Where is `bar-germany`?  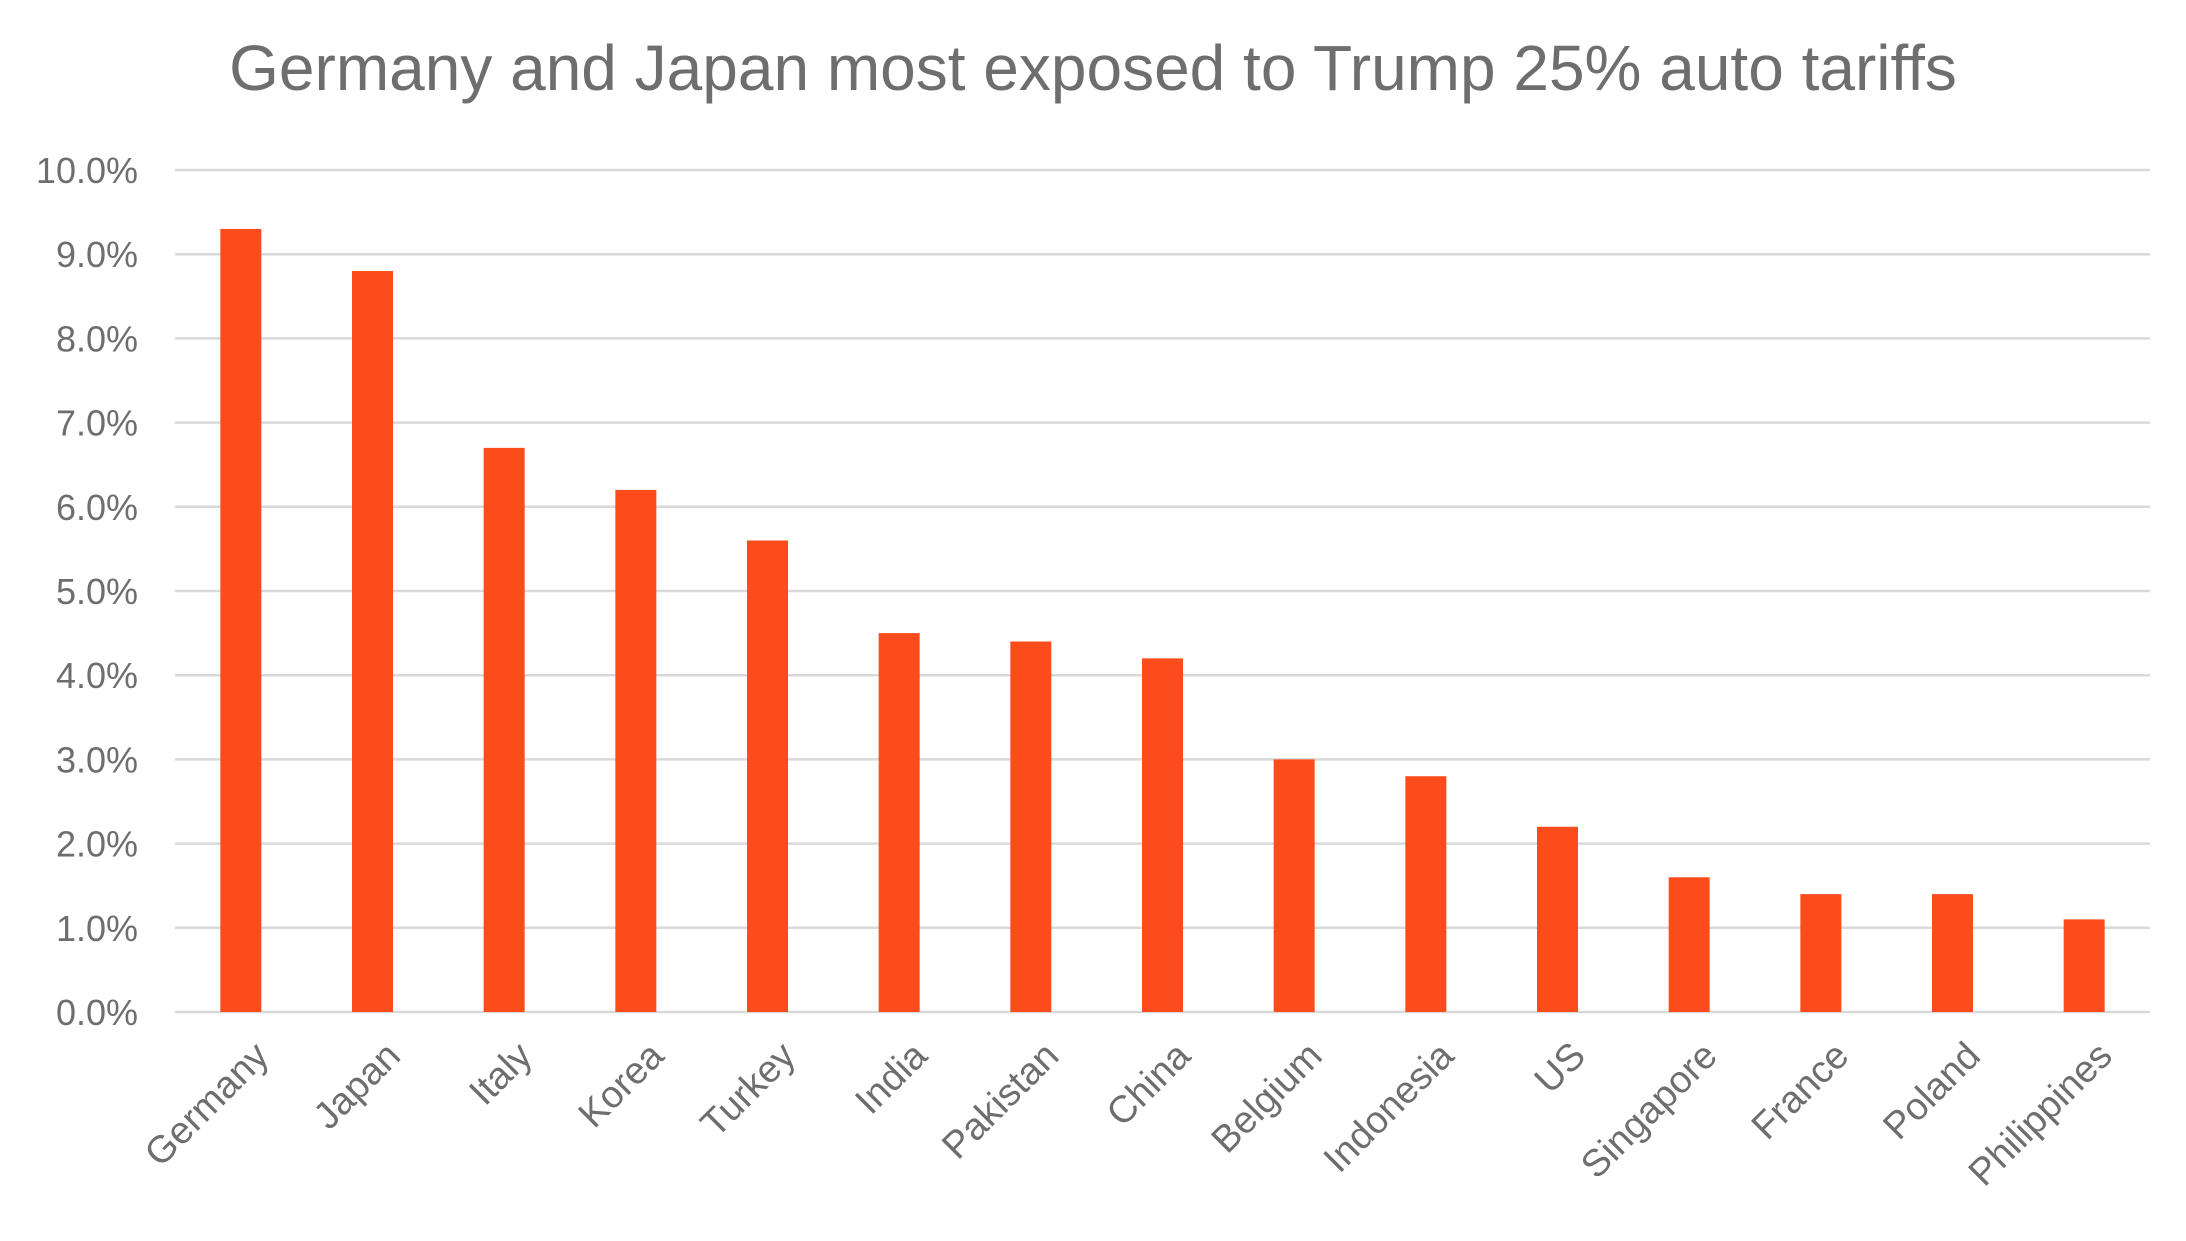
bar-germany is located at coordinates (241, 620).